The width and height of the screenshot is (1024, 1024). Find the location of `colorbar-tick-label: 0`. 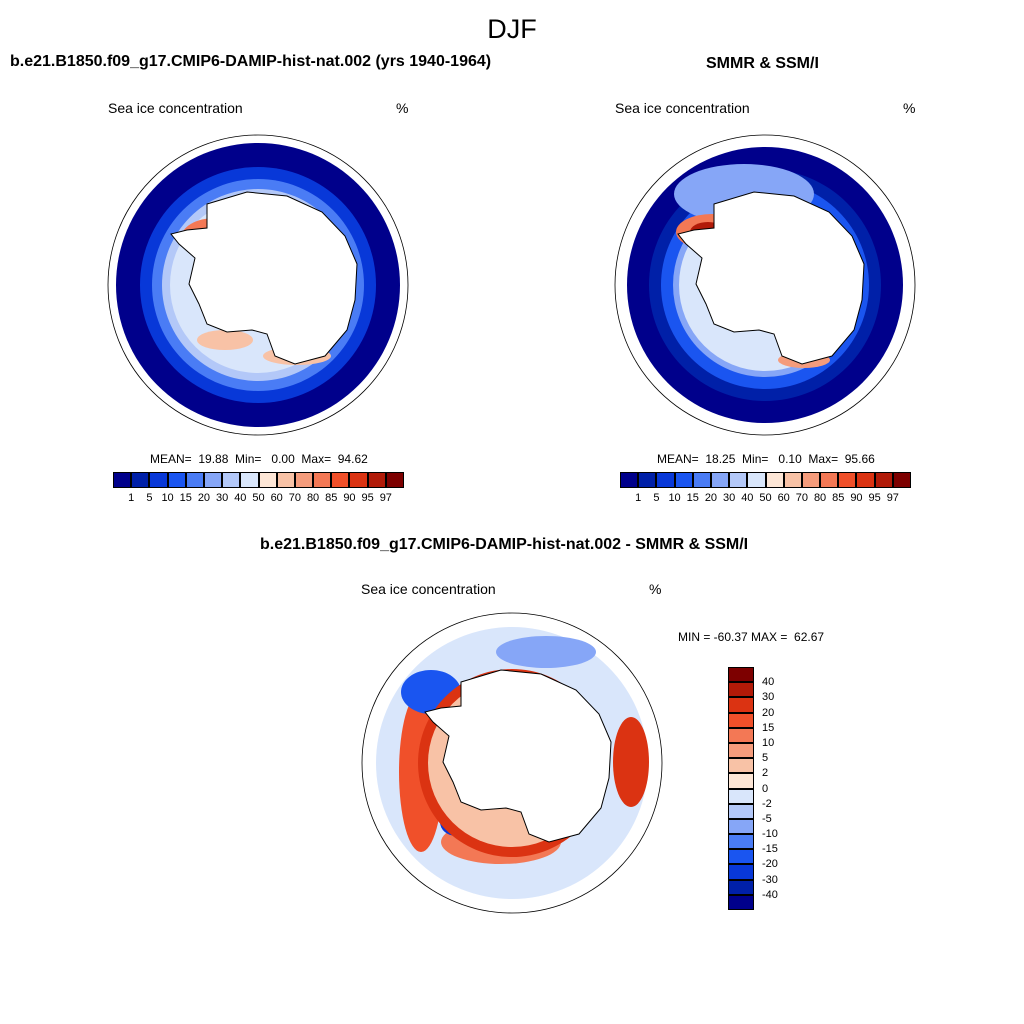

colorbar-tick-label: 0 is located at coordinates (765, 788).